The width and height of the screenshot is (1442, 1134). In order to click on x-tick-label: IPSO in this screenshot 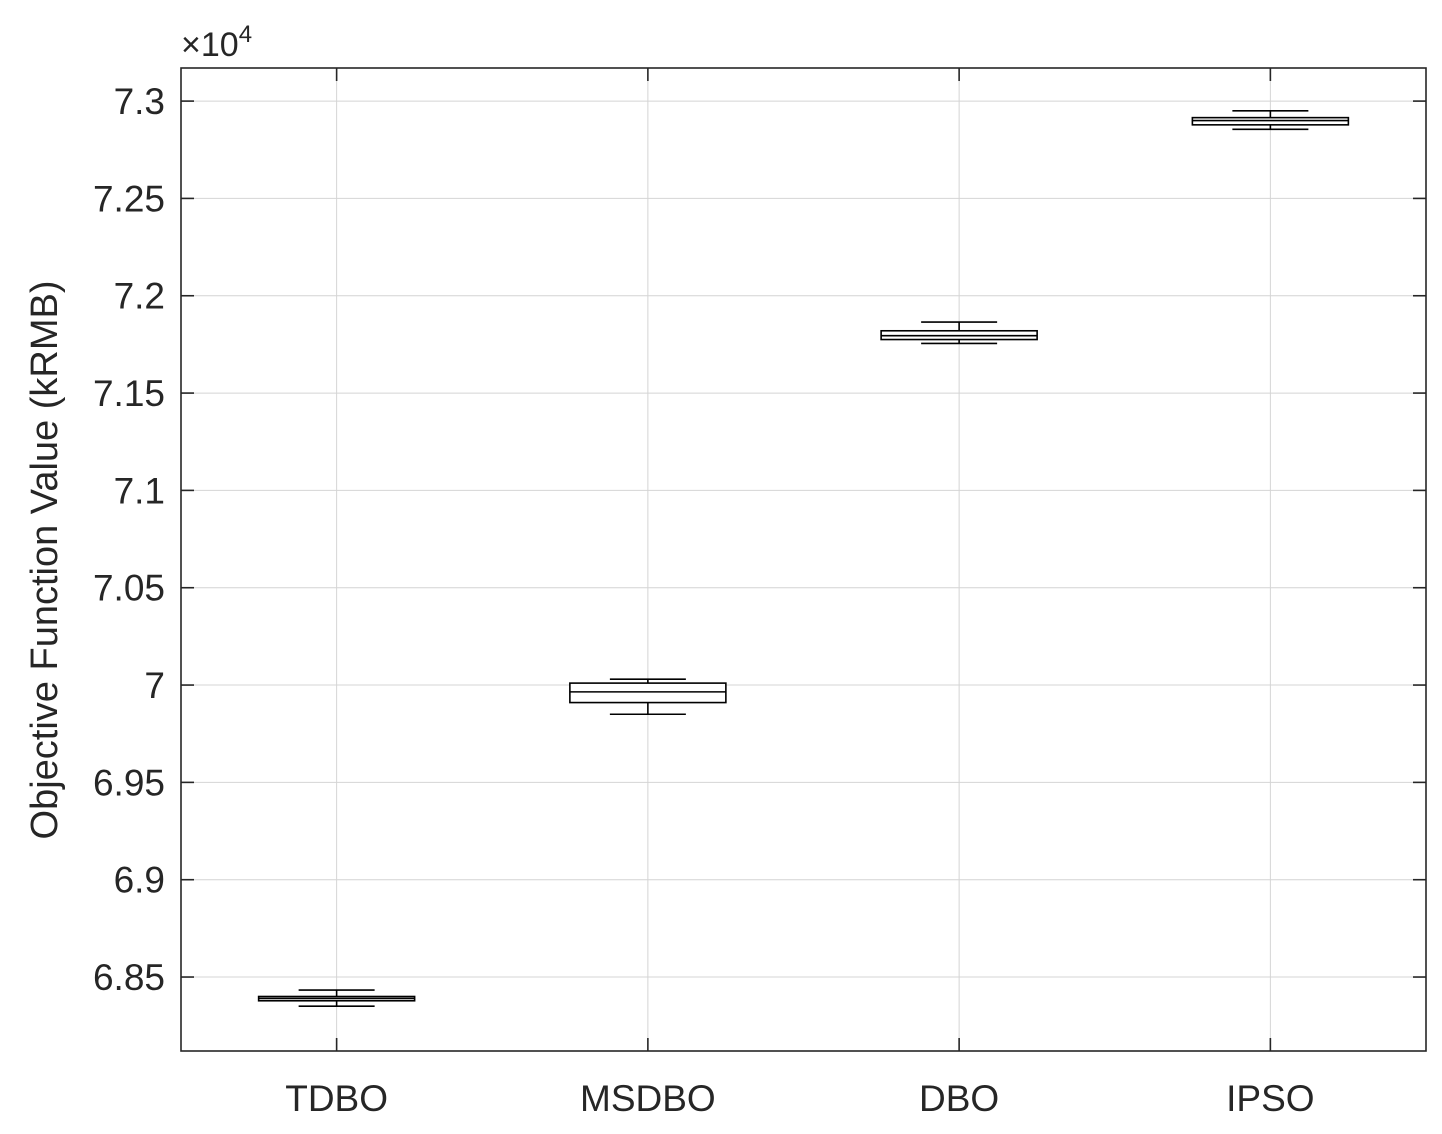, I will do `click(1270, 1098)`.